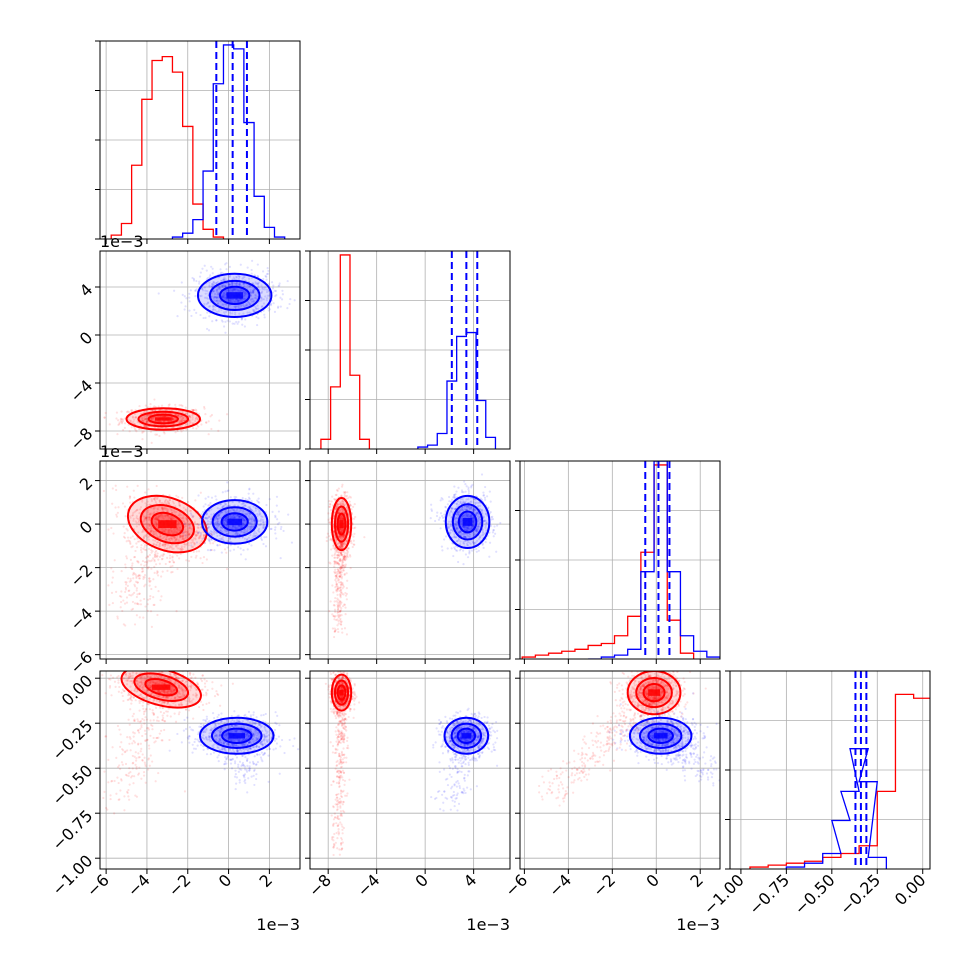 The width and height of the screenshot is (970, 970). Describe the element at coordinates (235, 522) in the screenshot. I see `density-peak-blue` at that location.